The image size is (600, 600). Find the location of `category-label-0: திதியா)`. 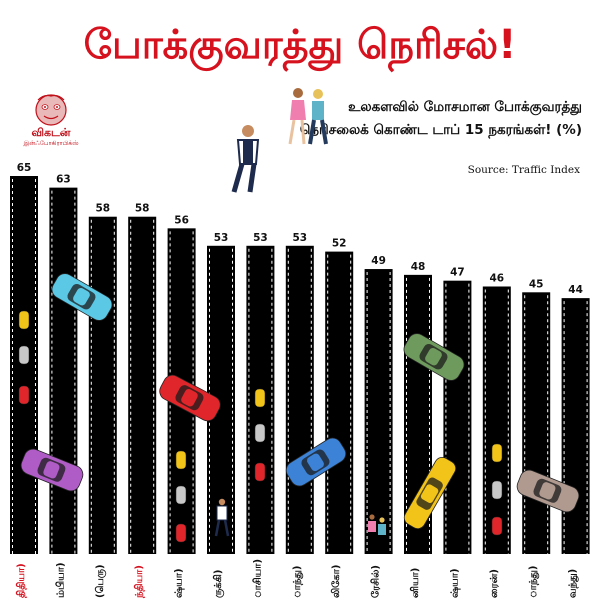

category-label-0: திதியா) is located at coordinates (21, 580).